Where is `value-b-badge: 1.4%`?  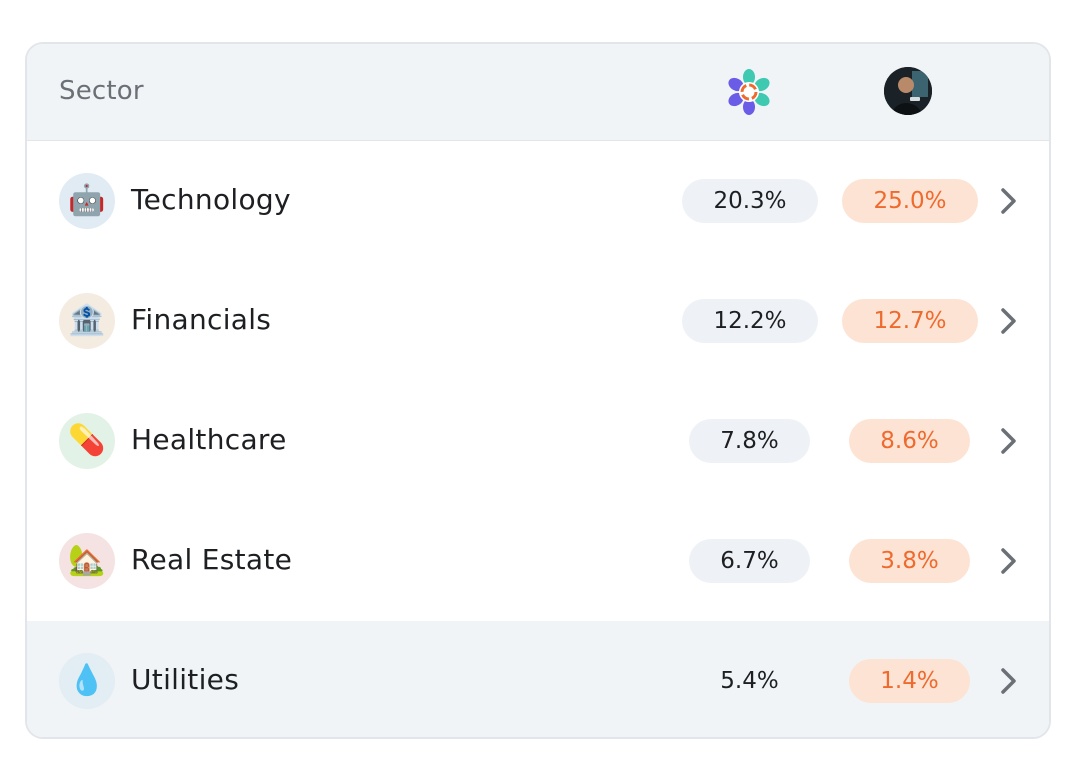 value-b-badge: 1.4% is located at coordinates (909, 681).